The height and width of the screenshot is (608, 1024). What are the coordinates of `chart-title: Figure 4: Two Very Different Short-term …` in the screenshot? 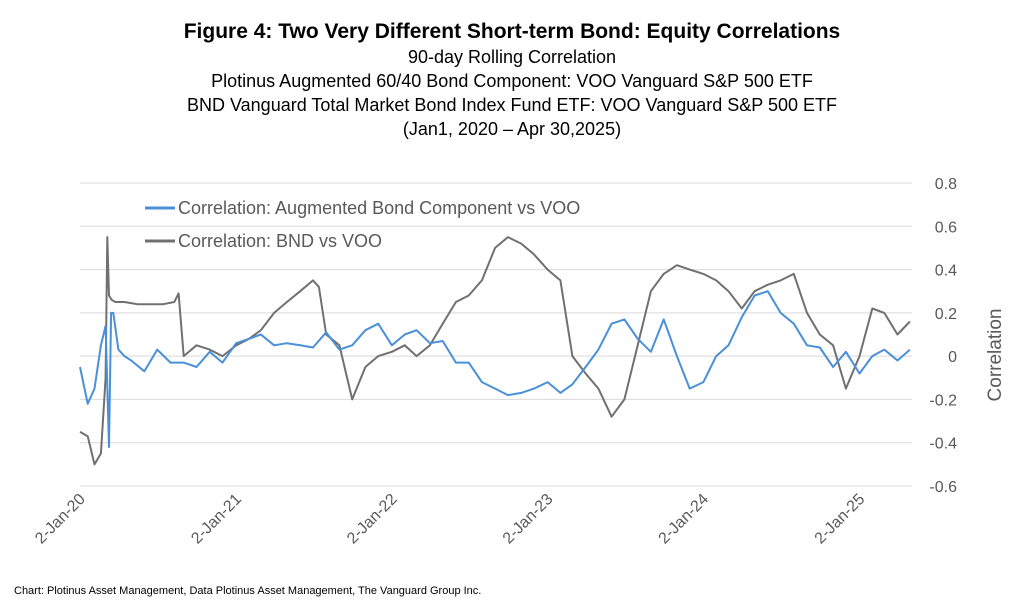 It's located at (512, 31).